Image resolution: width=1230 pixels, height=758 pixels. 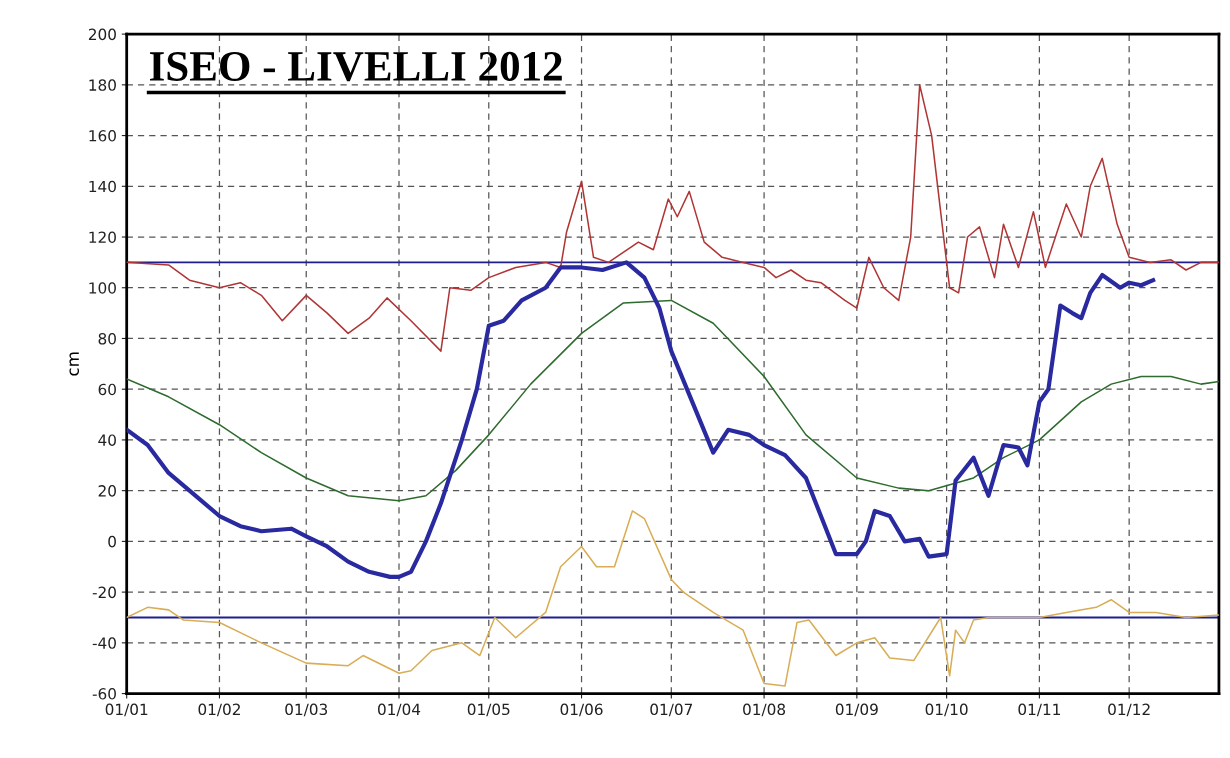 What do you see at coordinates (102, 136) in the screenshot?
I see `y-tick-label: 160` at bounding box center [102, 136].